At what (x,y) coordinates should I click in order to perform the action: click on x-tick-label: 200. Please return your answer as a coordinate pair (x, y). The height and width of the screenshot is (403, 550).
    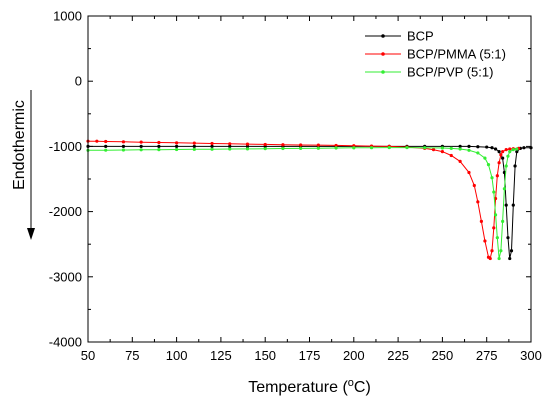
    Looking at the image, I should click on (354, 355).